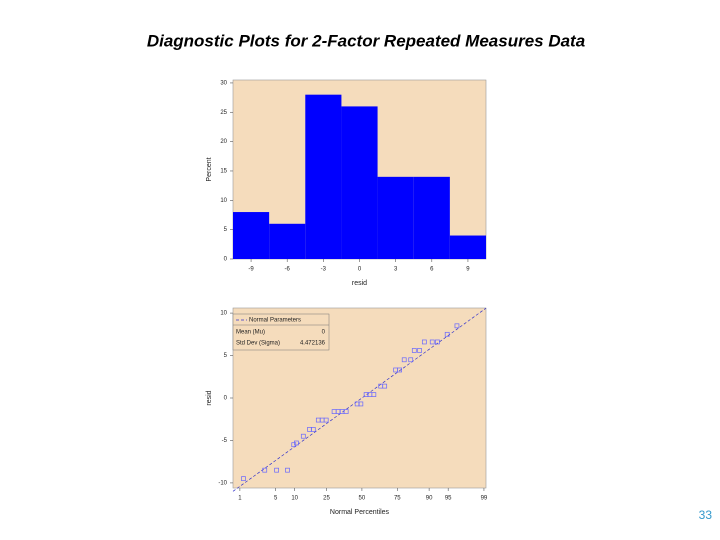 This screenshot has height=540, width=720. I want to click on x-tick-label: 6, so click(432, 270).